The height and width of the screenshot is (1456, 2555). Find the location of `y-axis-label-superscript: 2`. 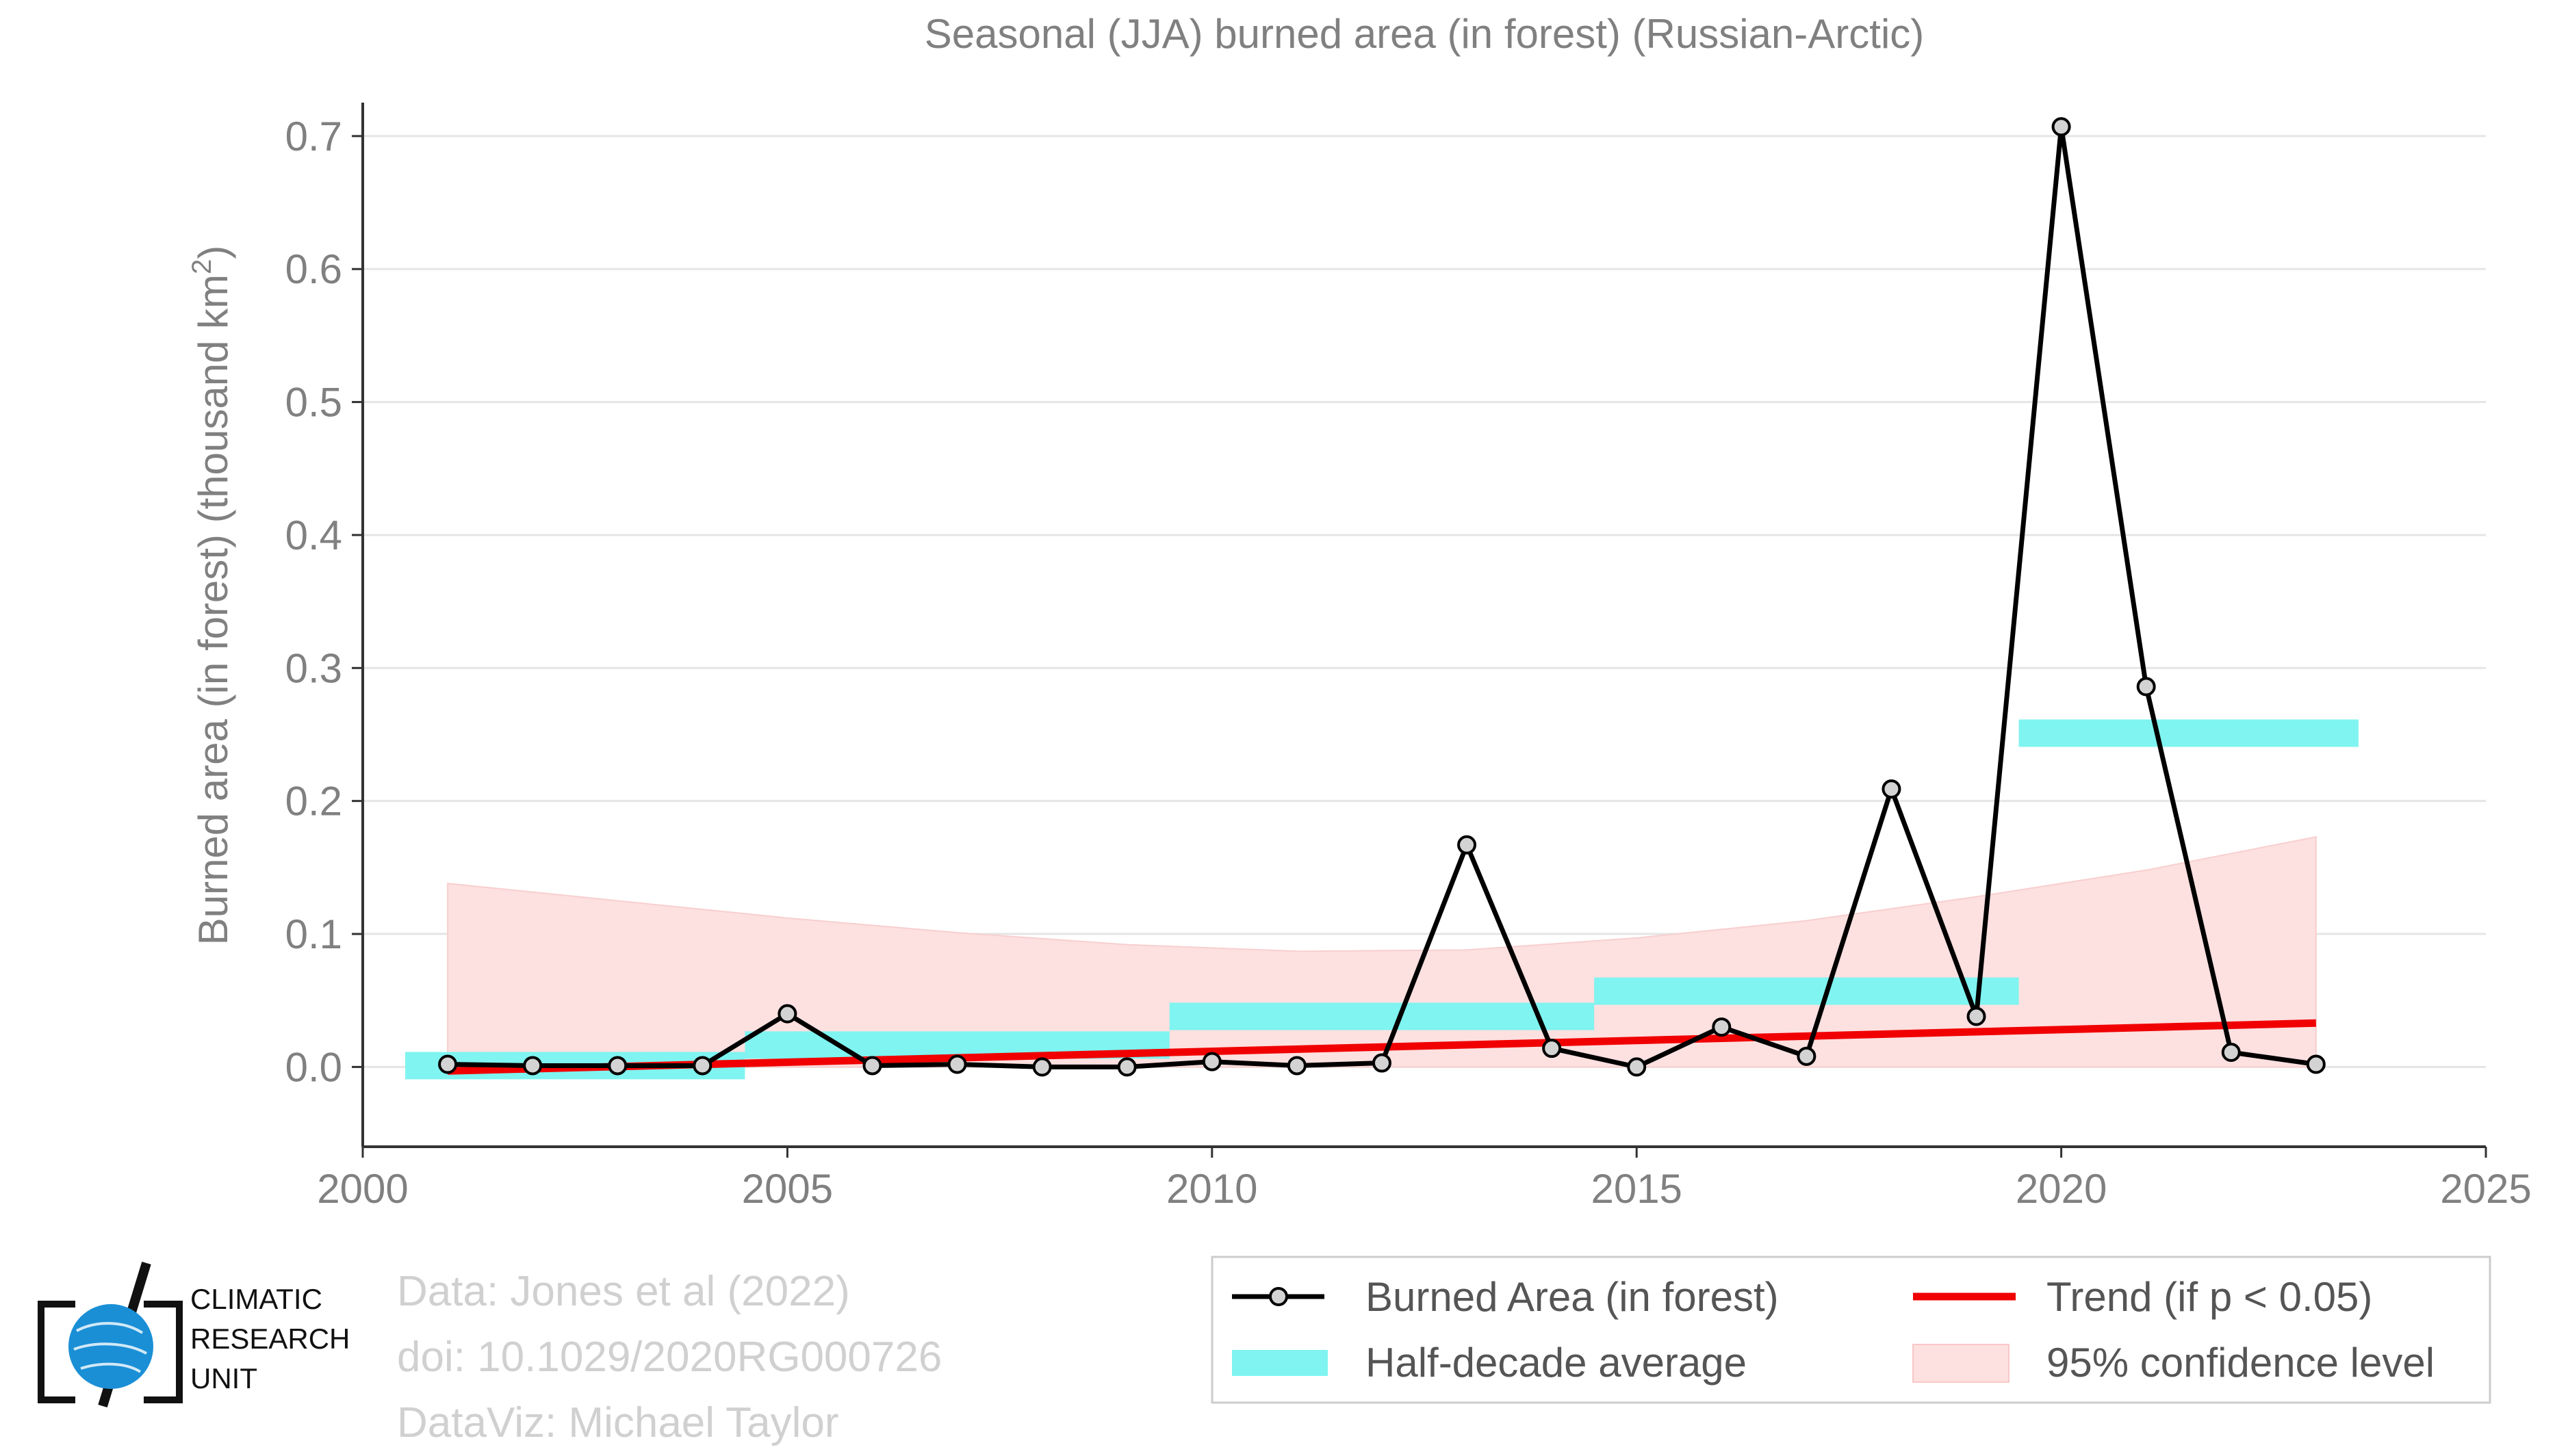

y-axis-label-superscript: 2 is located at coordinates (202, 266).